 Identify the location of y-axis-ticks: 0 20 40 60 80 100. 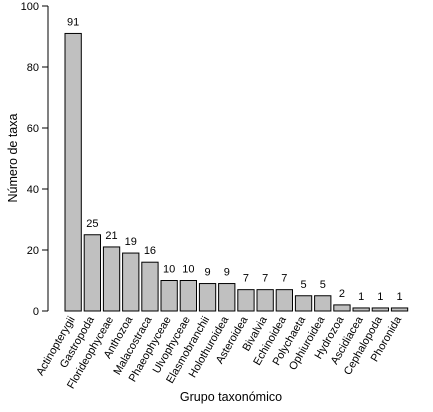
(34, 159).